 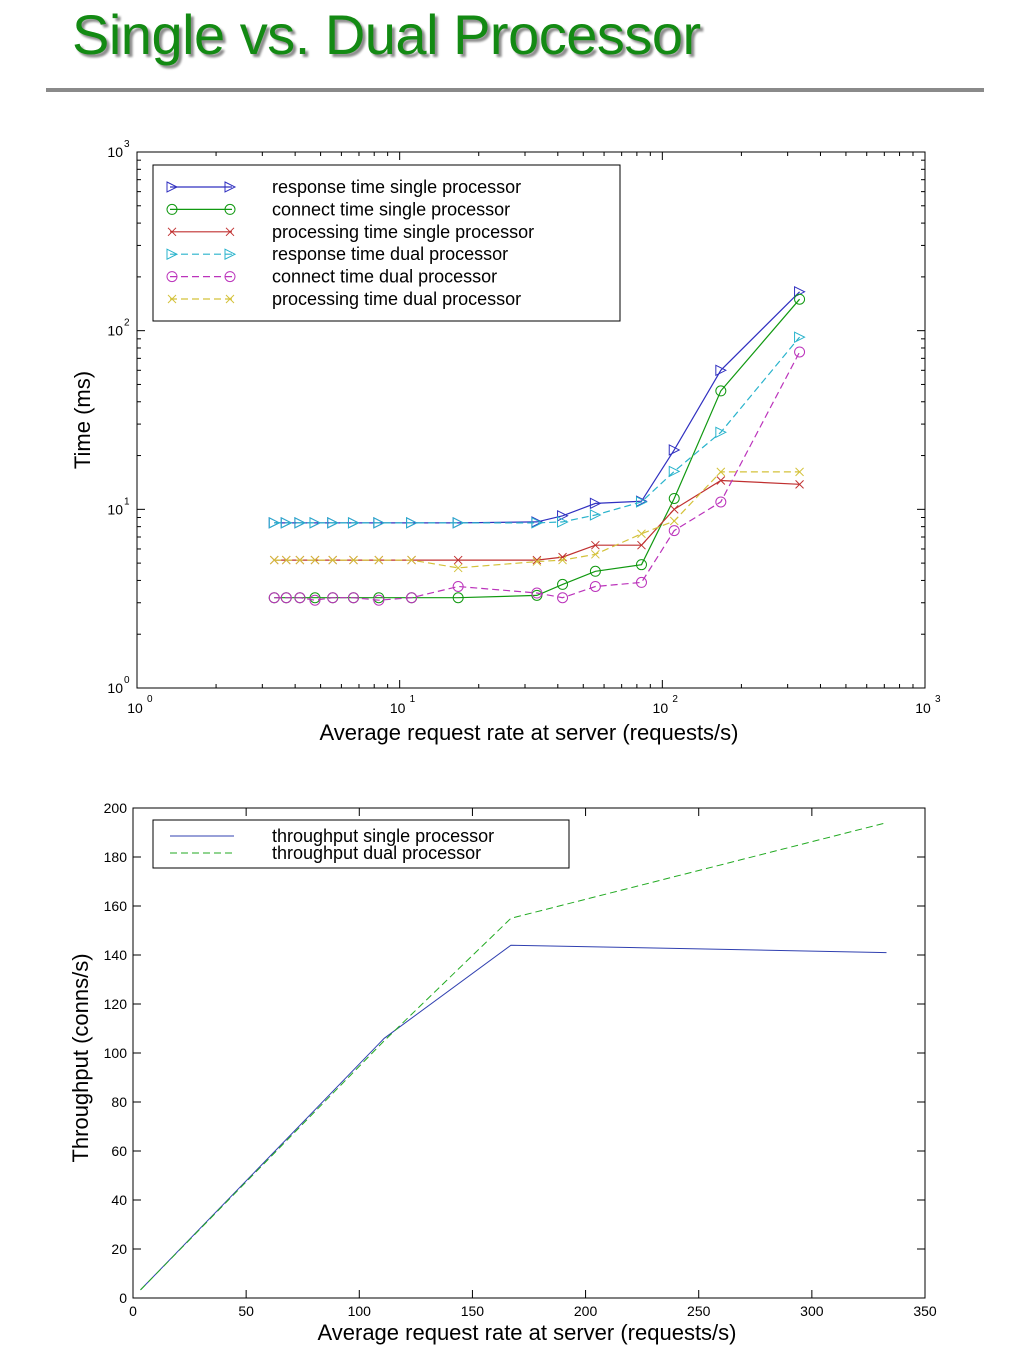 I want to click on x-tick-label: 50, so click(x=246, y=1311).